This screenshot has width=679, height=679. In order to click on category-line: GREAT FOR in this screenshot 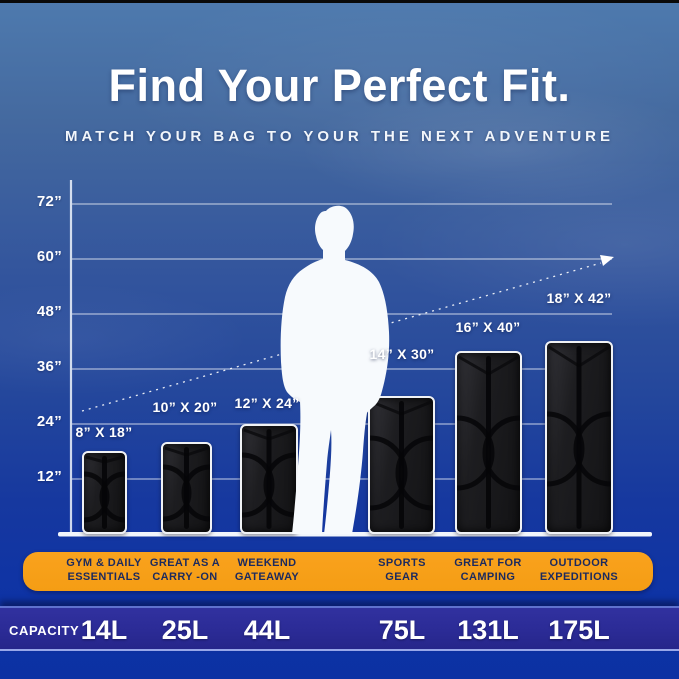, I will do `click(488, 563)`.